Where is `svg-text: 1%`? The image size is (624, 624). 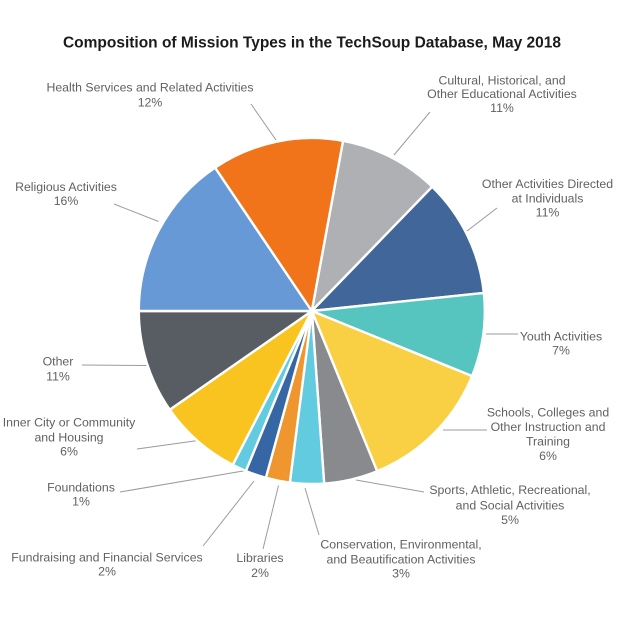
svg-text: 1% is located at coordinates (81, 502).